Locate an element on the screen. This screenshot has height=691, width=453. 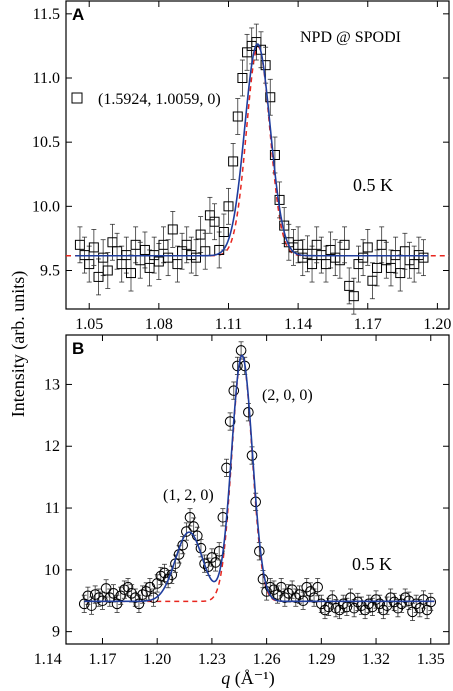
panel-a-y-tick-label: 9.5 is located at coordinates (50, 271).